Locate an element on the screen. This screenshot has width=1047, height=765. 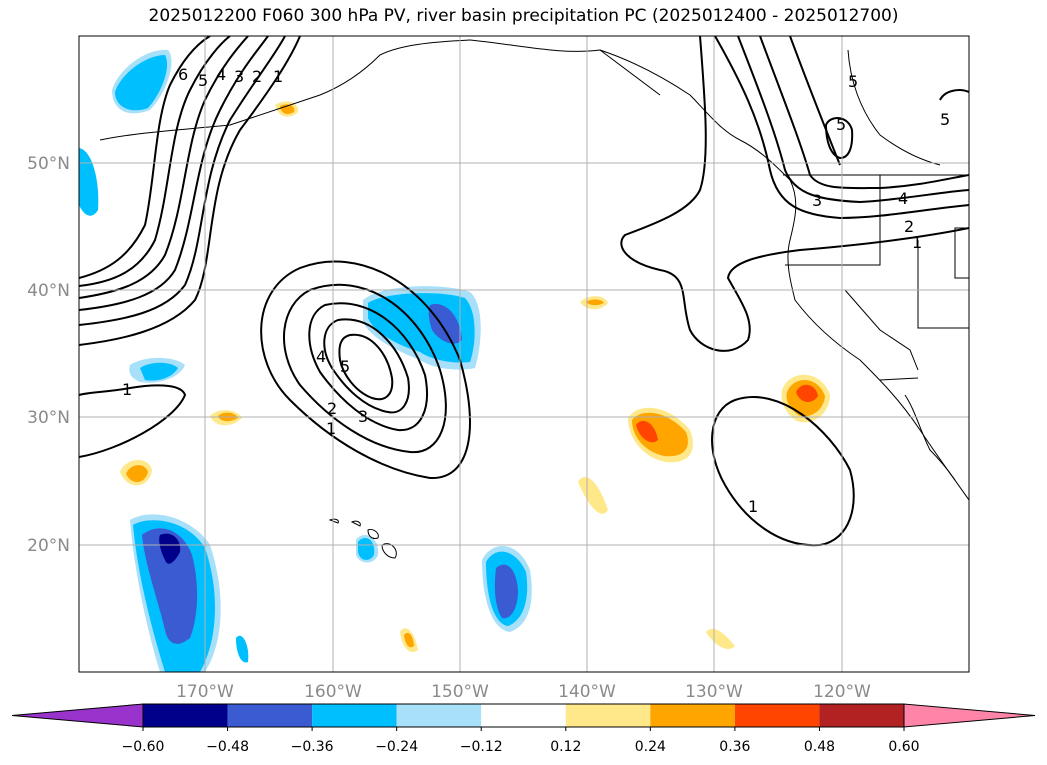
lon-tick-label: 140°W is located at coordinates (587, 692).